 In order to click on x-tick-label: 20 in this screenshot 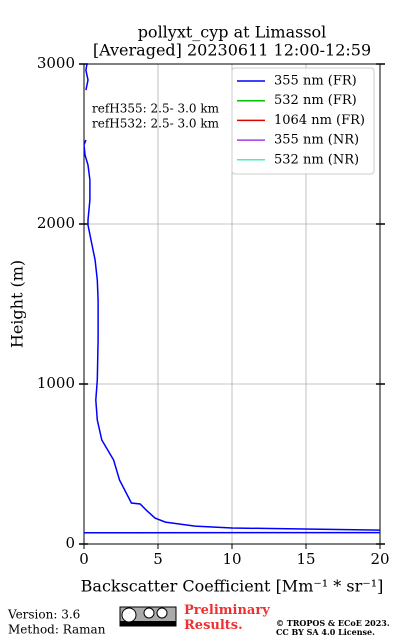, I will do `click(379, 559)`.